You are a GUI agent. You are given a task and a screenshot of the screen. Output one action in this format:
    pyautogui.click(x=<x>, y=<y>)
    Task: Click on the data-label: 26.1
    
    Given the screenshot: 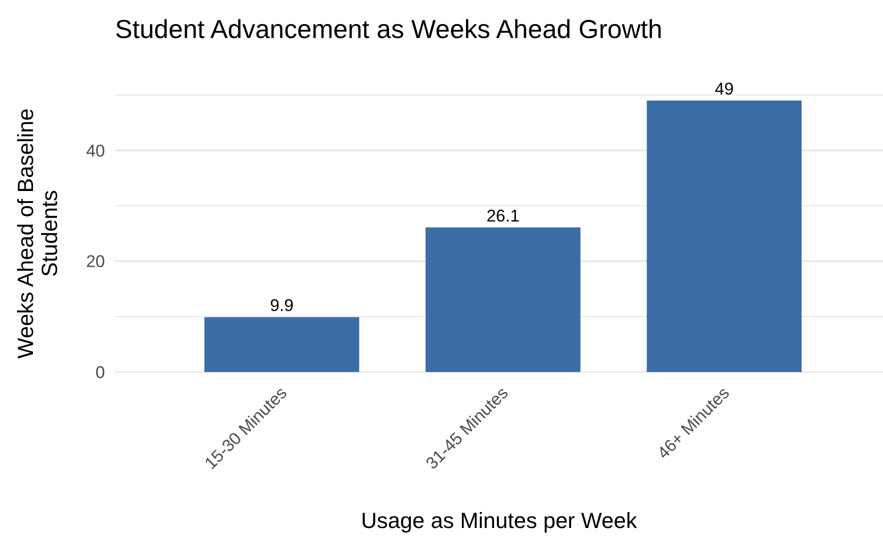 What is the action you would take?
    pyautogui.click(x=503, y=216)
    